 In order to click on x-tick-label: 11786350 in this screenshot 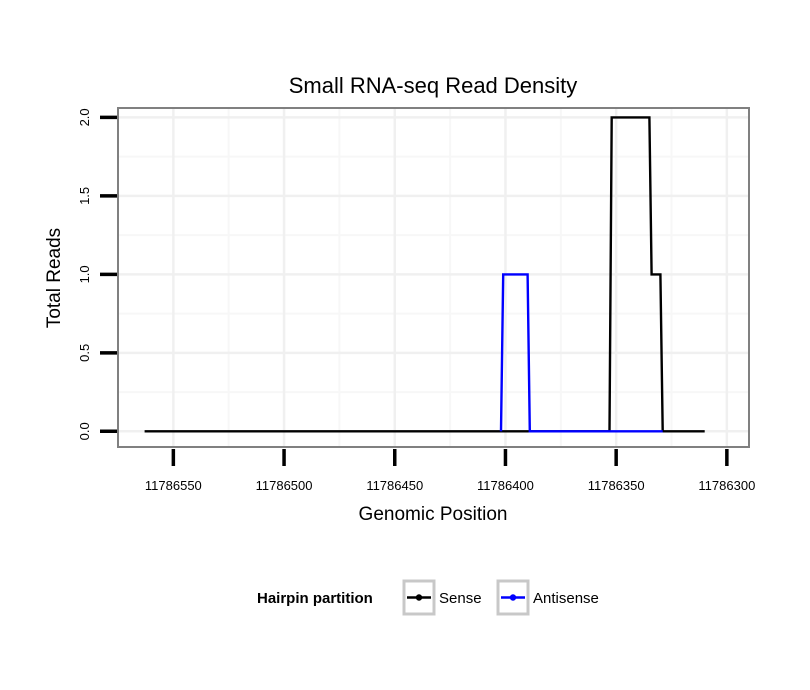, I will do `click(616, 485)`.